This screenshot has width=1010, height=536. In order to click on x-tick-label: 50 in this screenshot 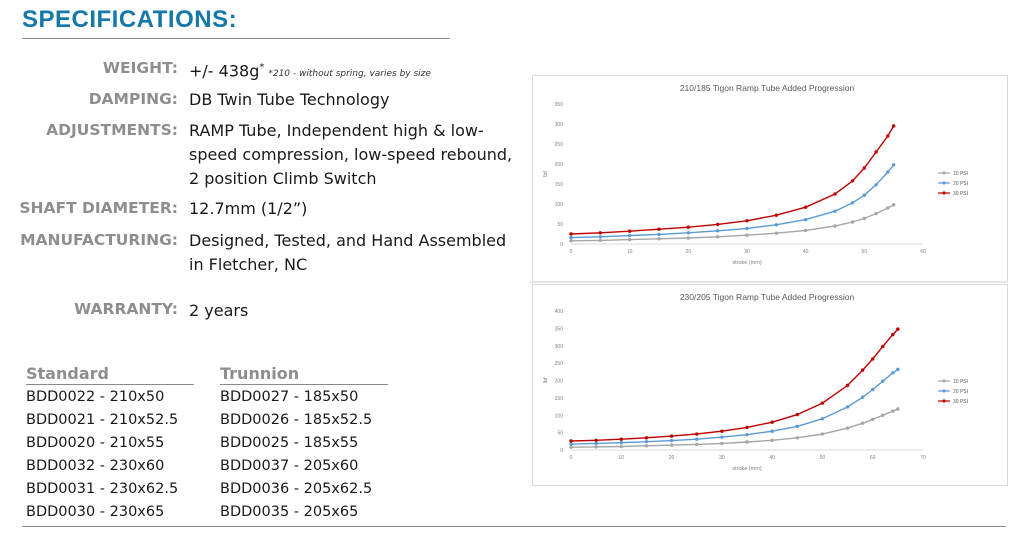, I will do `click(823, 458)`.